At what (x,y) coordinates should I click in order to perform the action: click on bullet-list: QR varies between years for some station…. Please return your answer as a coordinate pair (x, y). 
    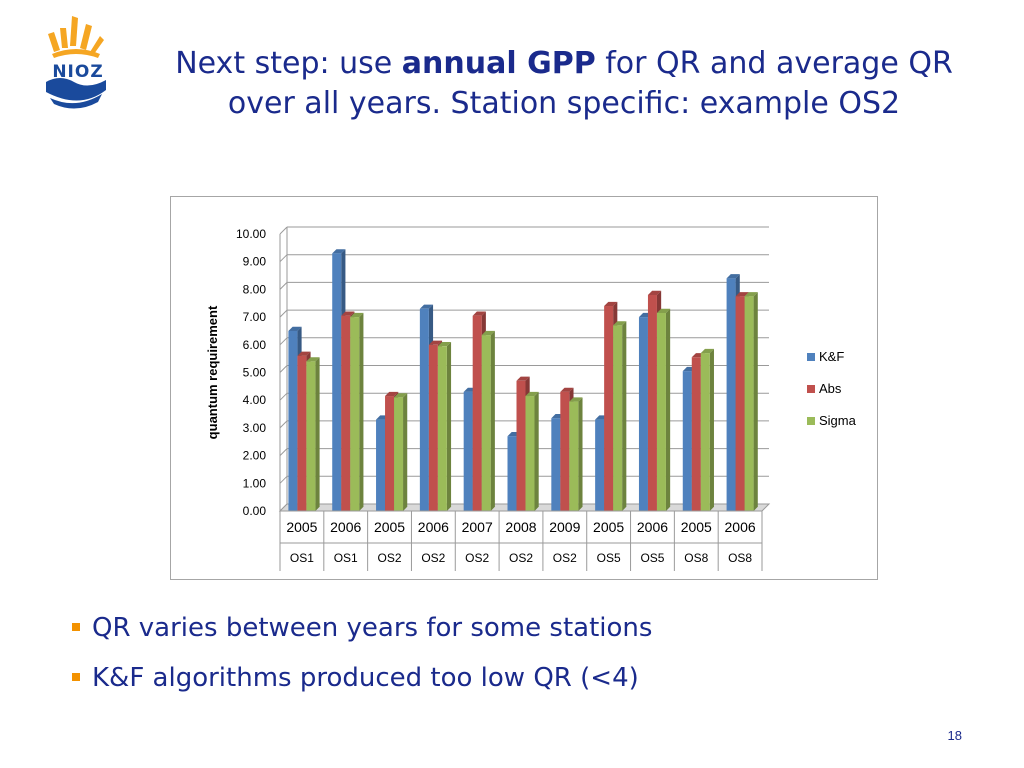
    Looking at the image, I should click on (510, 660).